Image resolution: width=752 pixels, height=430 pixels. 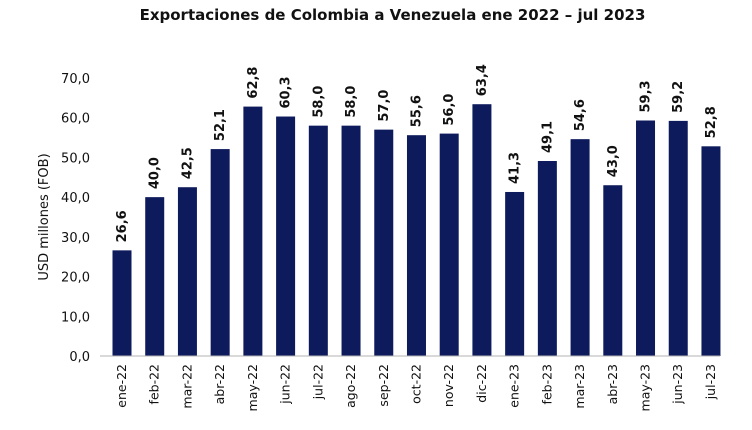 What do you see at coordinates (580, 115) in the screenshot?
I see `bar-value-label: 54,6` at bounding box center [580, 115].